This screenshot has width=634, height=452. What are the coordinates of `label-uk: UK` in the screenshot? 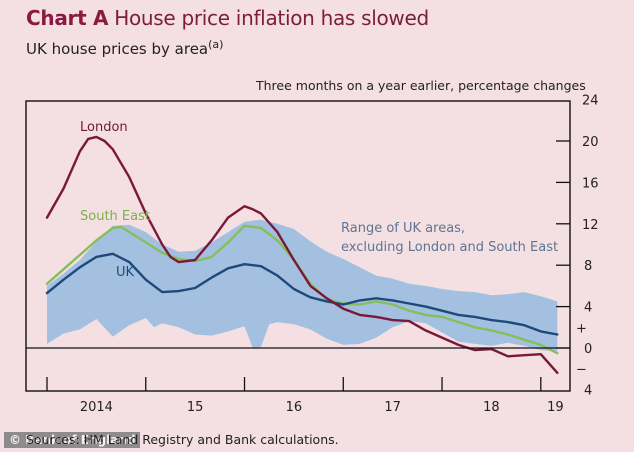 It's located at (125, 272).